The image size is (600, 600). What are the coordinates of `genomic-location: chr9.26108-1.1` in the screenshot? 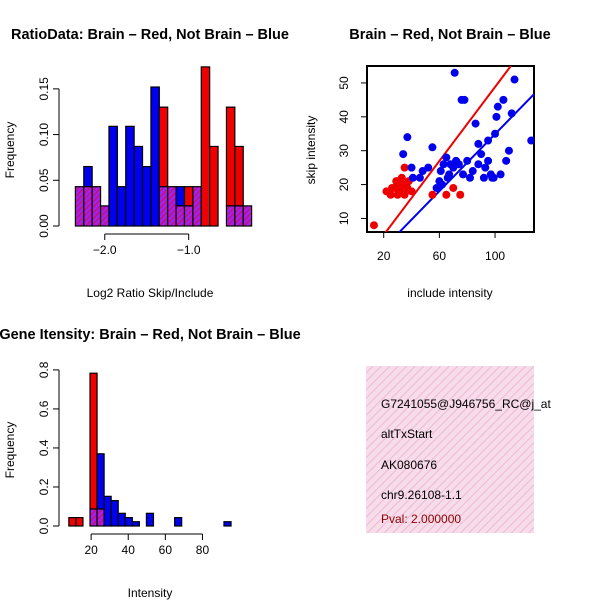 It's located at (421, 495).